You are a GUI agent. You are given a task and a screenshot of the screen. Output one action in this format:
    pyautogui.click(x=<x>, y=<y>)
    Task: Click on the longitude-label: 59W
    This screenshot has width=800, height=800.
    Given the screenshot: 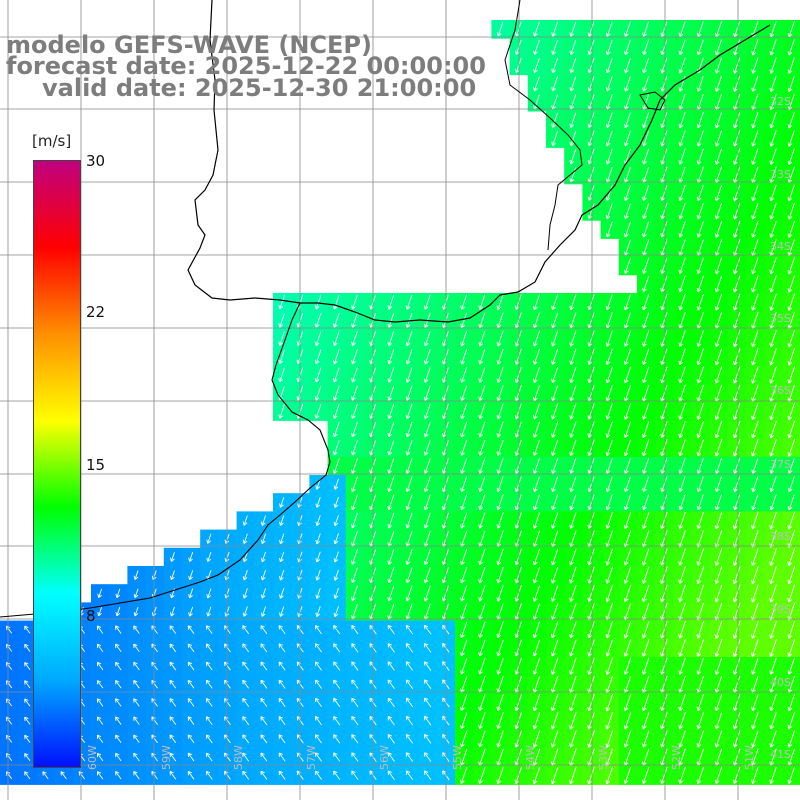 What is the action you would take?
    pyautogui.click(x=166, y=757)
    